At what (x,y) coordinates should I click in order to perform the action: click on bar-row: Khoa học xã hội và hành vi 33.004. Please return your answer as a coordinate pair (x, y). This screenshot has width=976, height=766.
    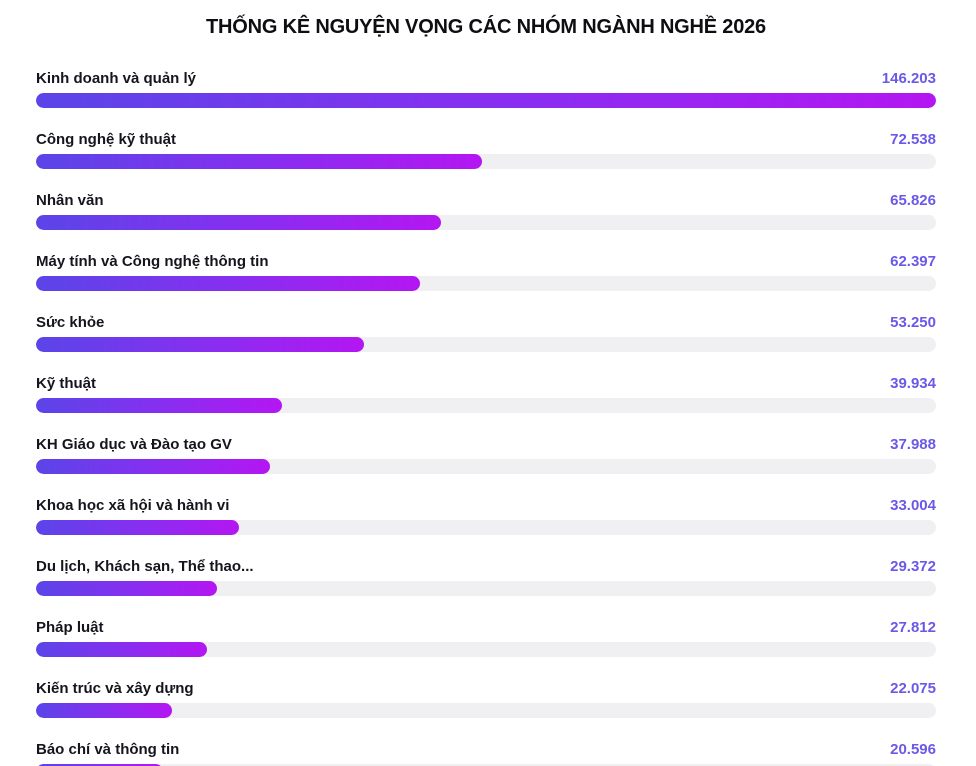
    Looking at the image, I should click on (486, 516).